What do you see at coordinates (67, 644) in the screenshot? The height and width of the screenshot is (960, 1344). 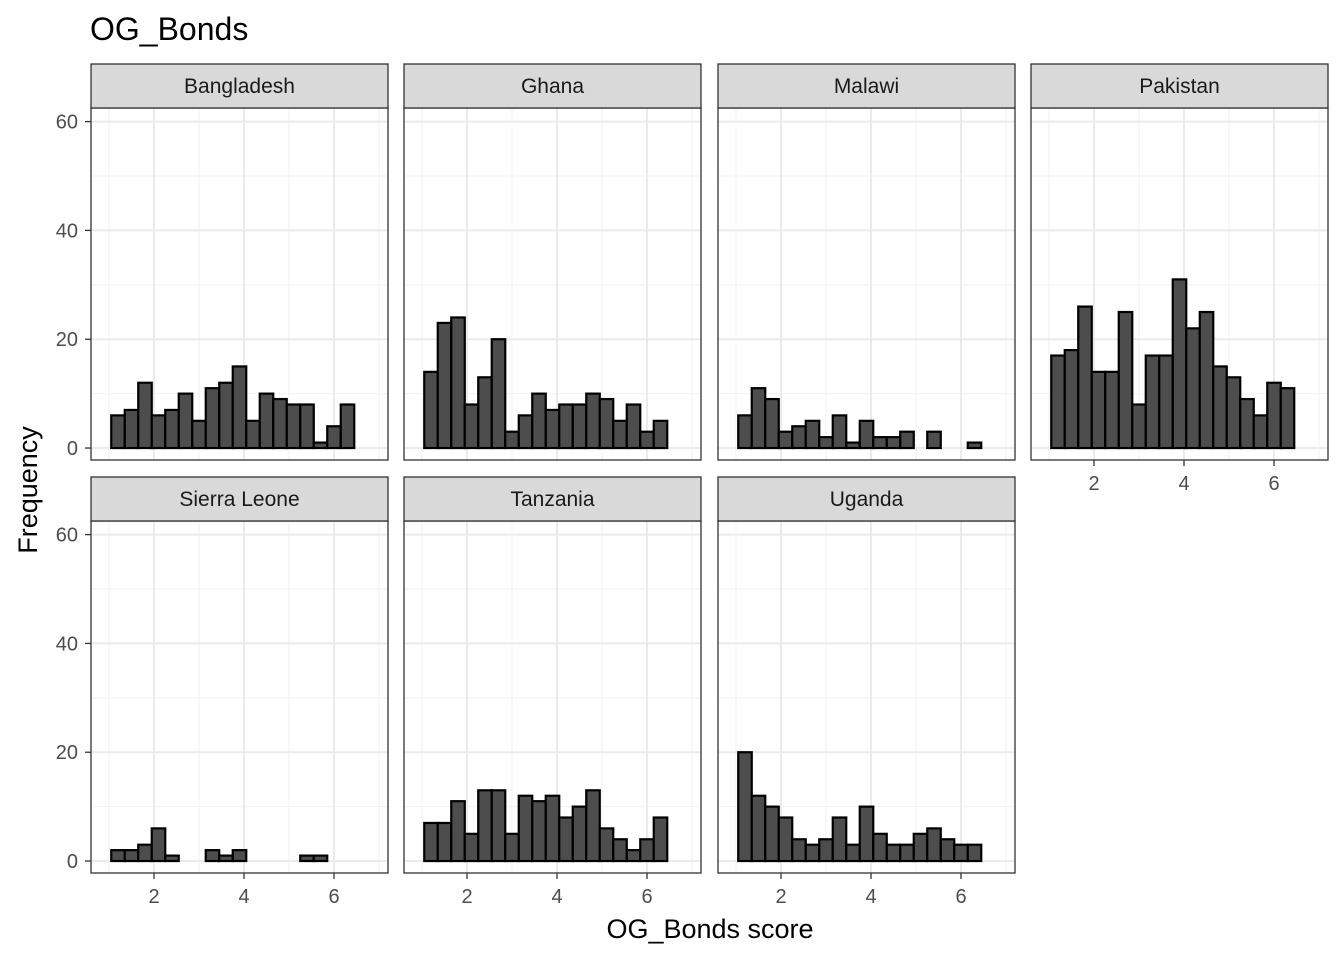 I see `y-tick-label: 40` at bounding box center [67, 644].